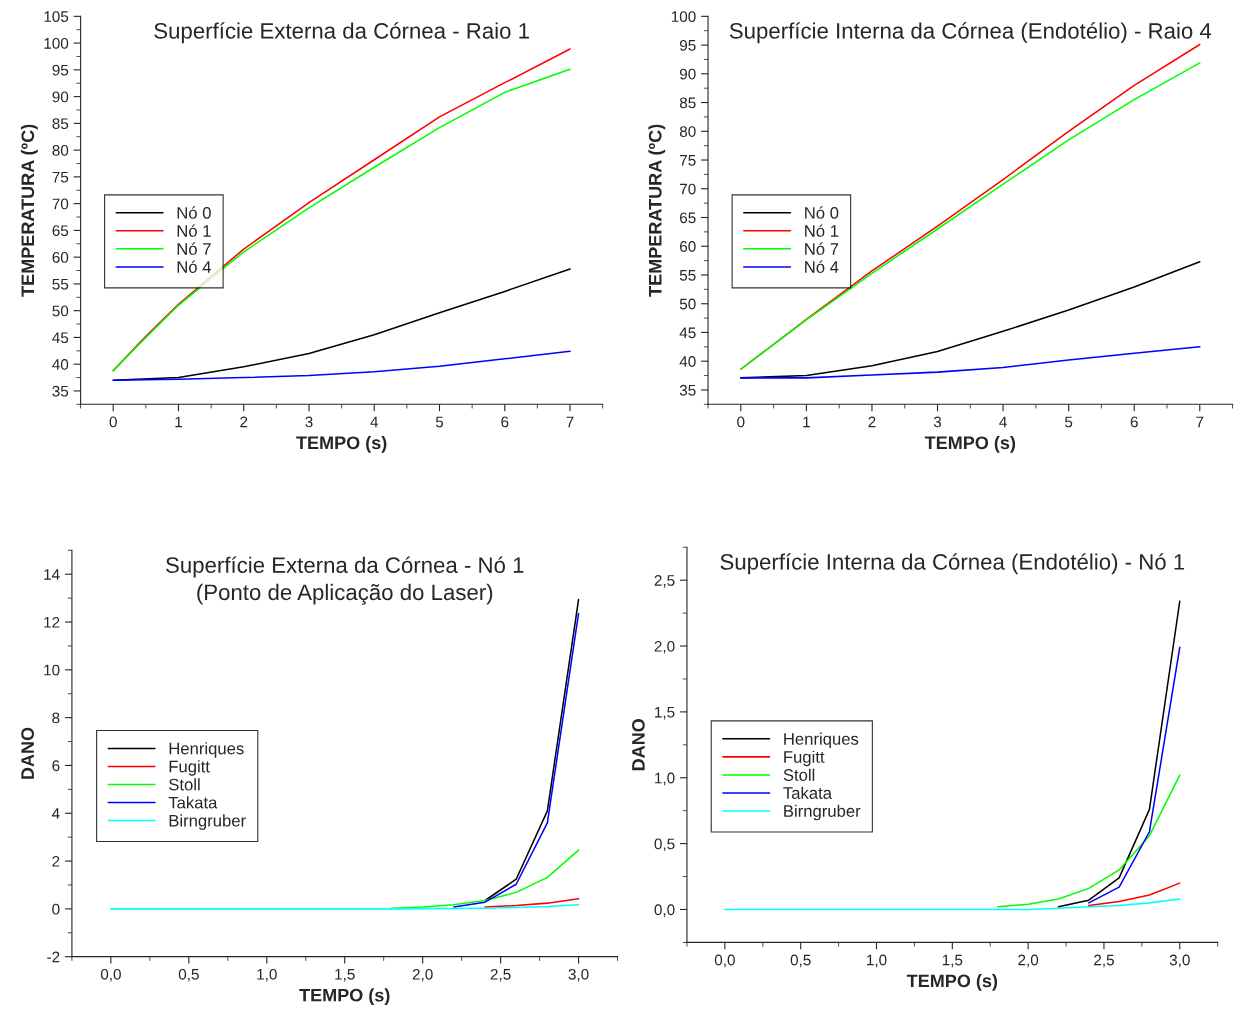  Describe the element at coordinates (113, 422) in the screenshot. I see `x-tick-label: 0` at that location.